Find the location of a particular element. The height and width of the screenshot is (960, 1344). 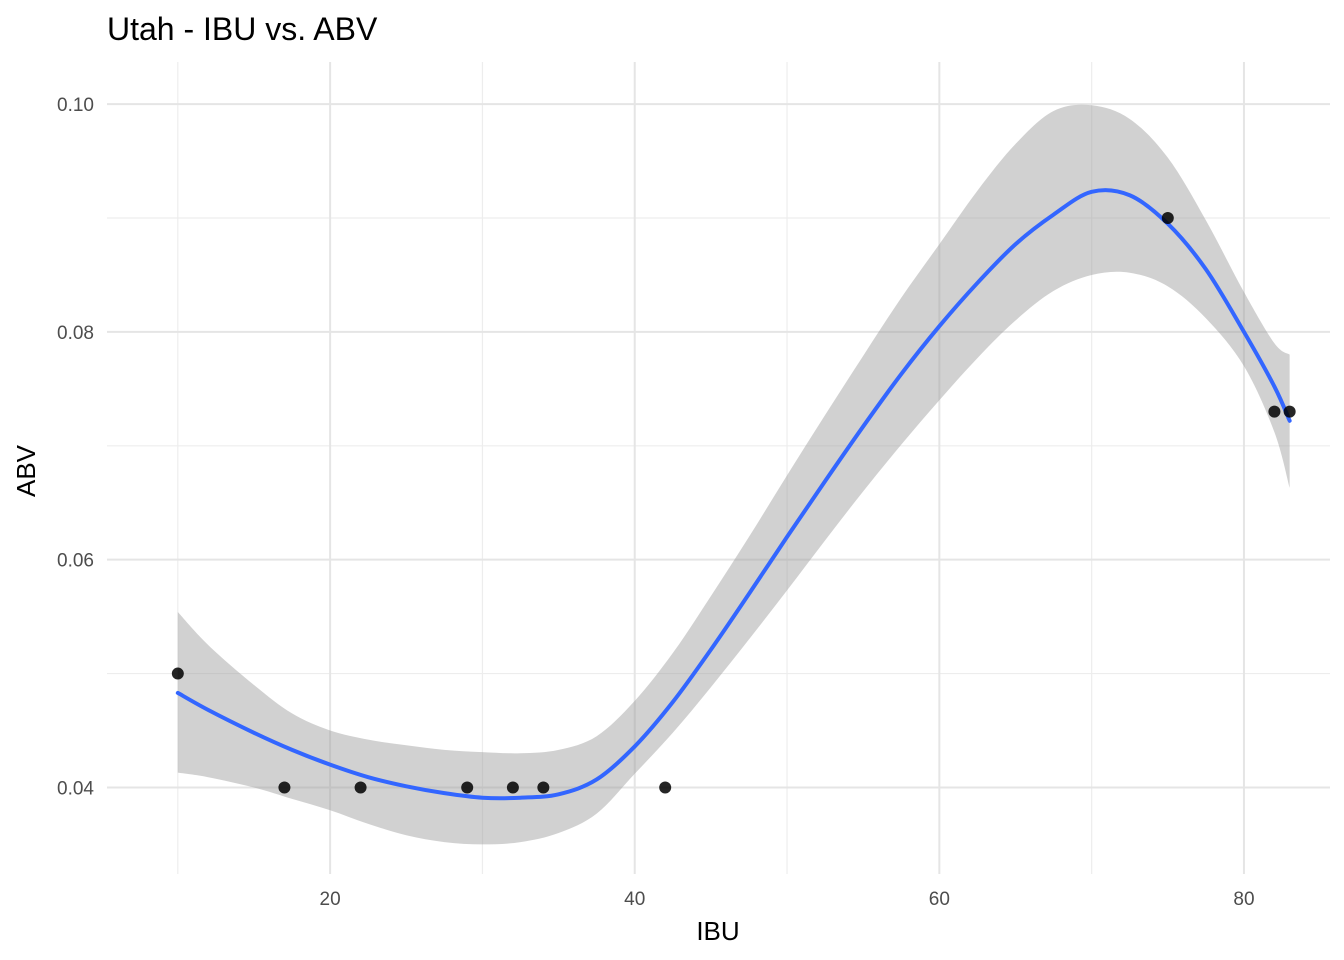

x-tick-label: 40 is located at coordinates (634, 899).